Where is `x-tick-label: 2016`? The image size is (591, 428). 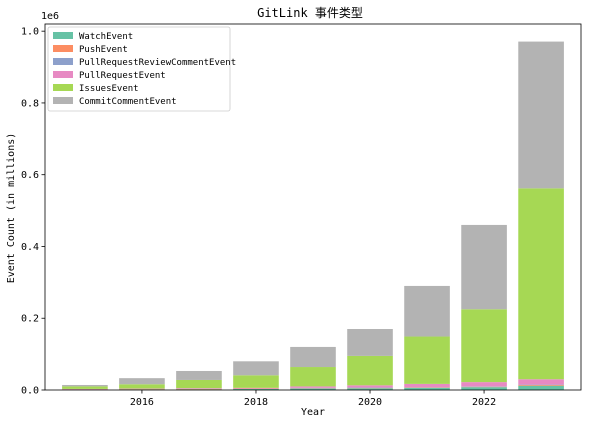 x-tick-label: 2016 is located at coordinates (142, 402).